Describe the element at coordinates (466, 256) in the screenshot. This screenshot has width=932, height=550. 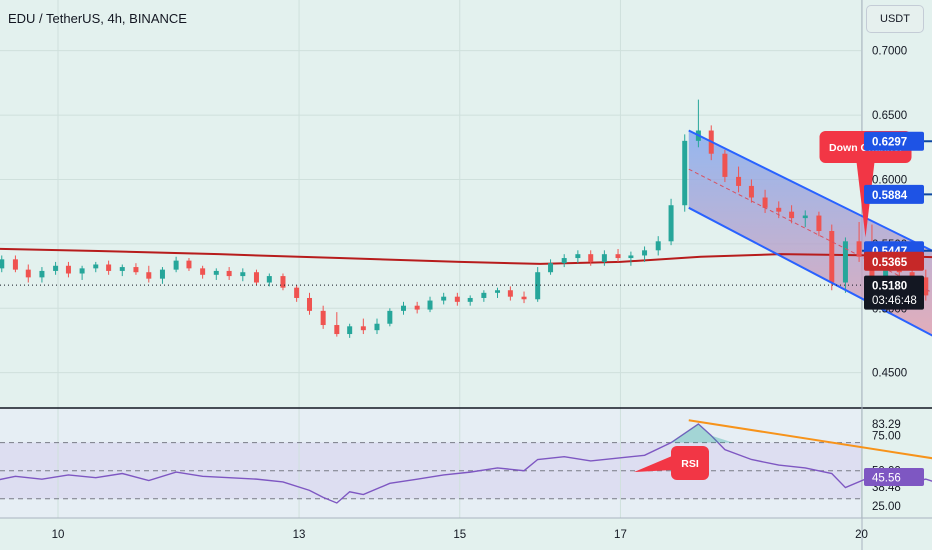
I see `moving-average-line` at that location.